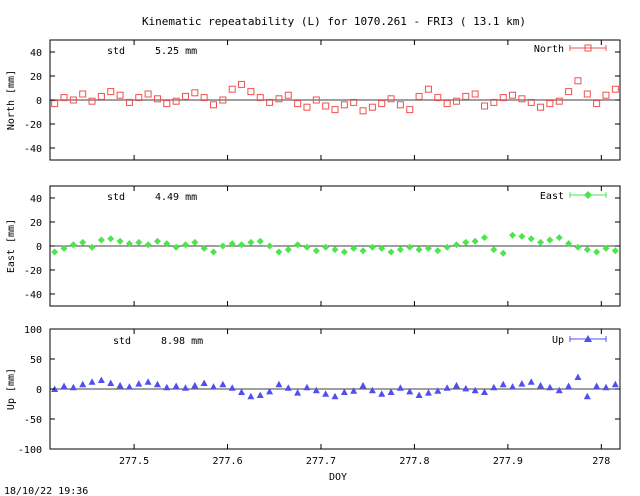 The image size is (640, 496). I want to click on y-tick-label: -20, so click(33, 271).